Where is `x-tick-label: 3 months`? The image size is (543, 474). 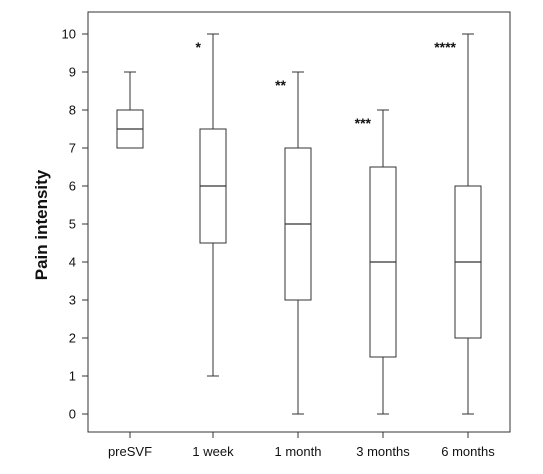 x-tick-label: 3 months is located at coordinates (383, 451).